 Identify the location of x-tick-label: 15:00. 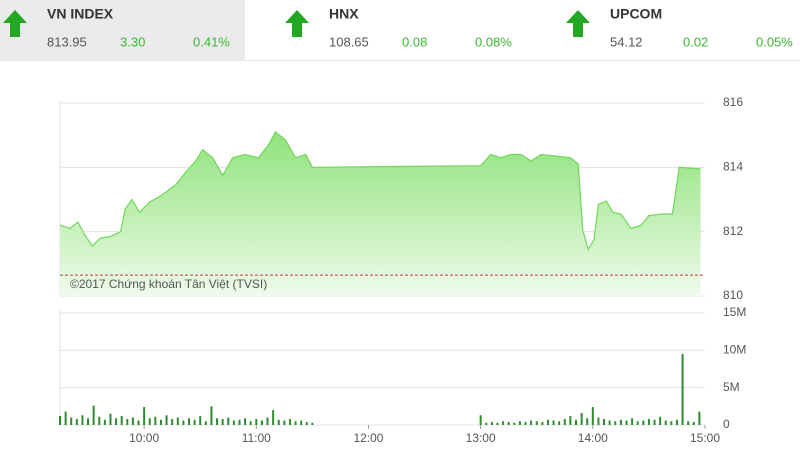
(705, 438).